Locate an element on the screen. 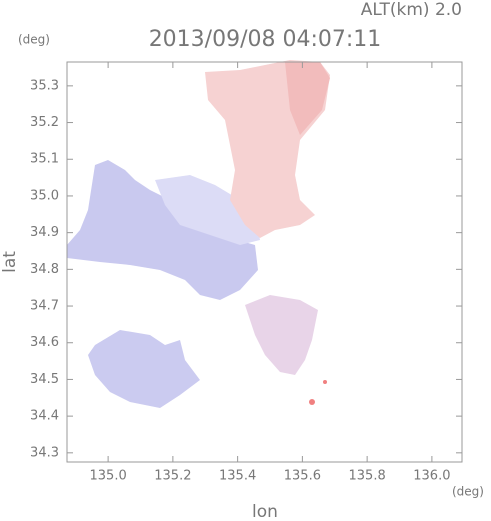  echo-blue-south is located at coordinates (144, 369).